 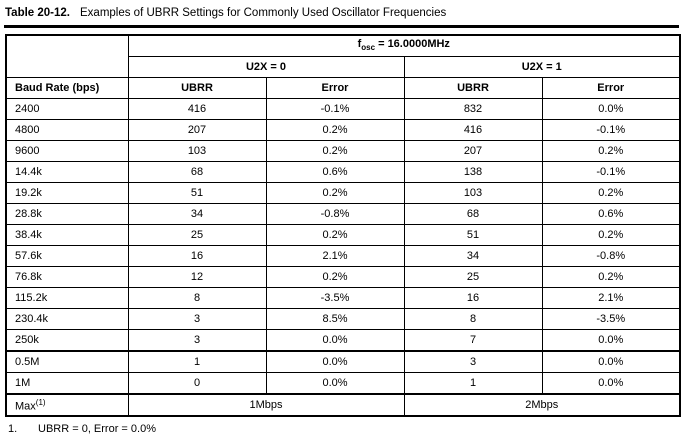 I want to click on title-rule, so click(x=341, y=26).